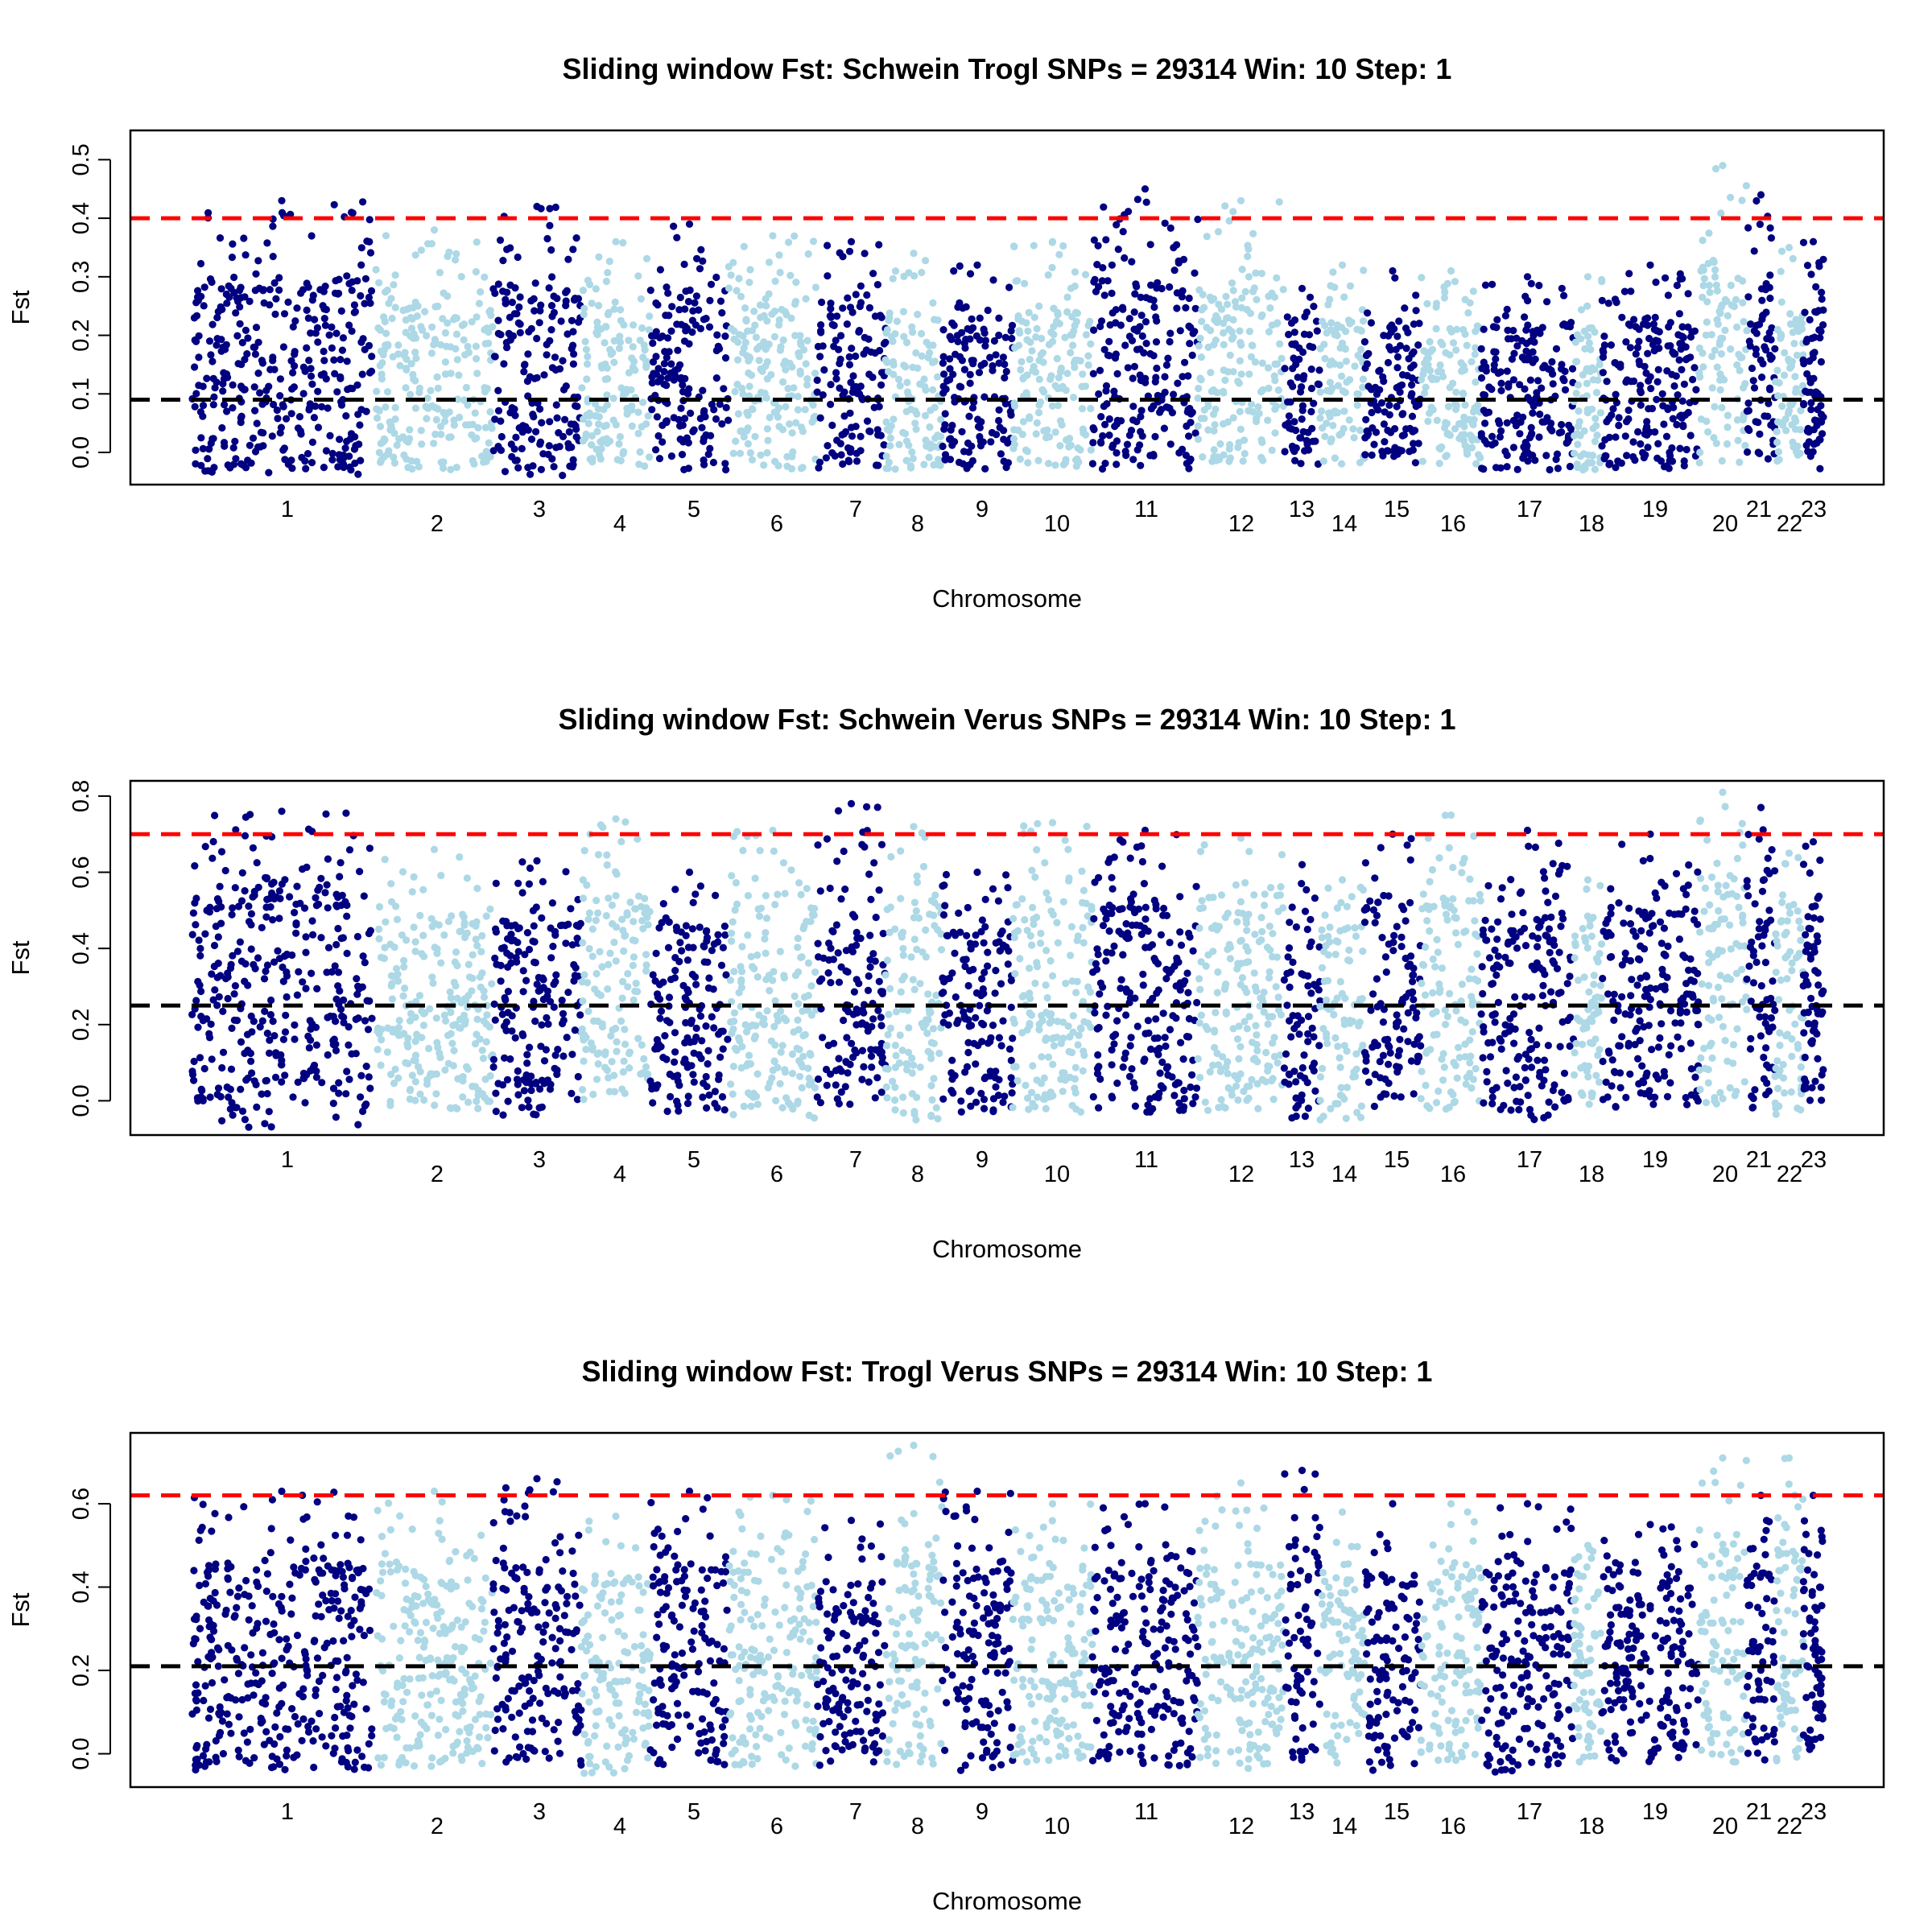 The width and height of the screenshot is (1932, 1932). What do you see at coordinates (437, 524) in the screenshot?
I see `x-tick-label: 2` at bounding box center [437, 524].